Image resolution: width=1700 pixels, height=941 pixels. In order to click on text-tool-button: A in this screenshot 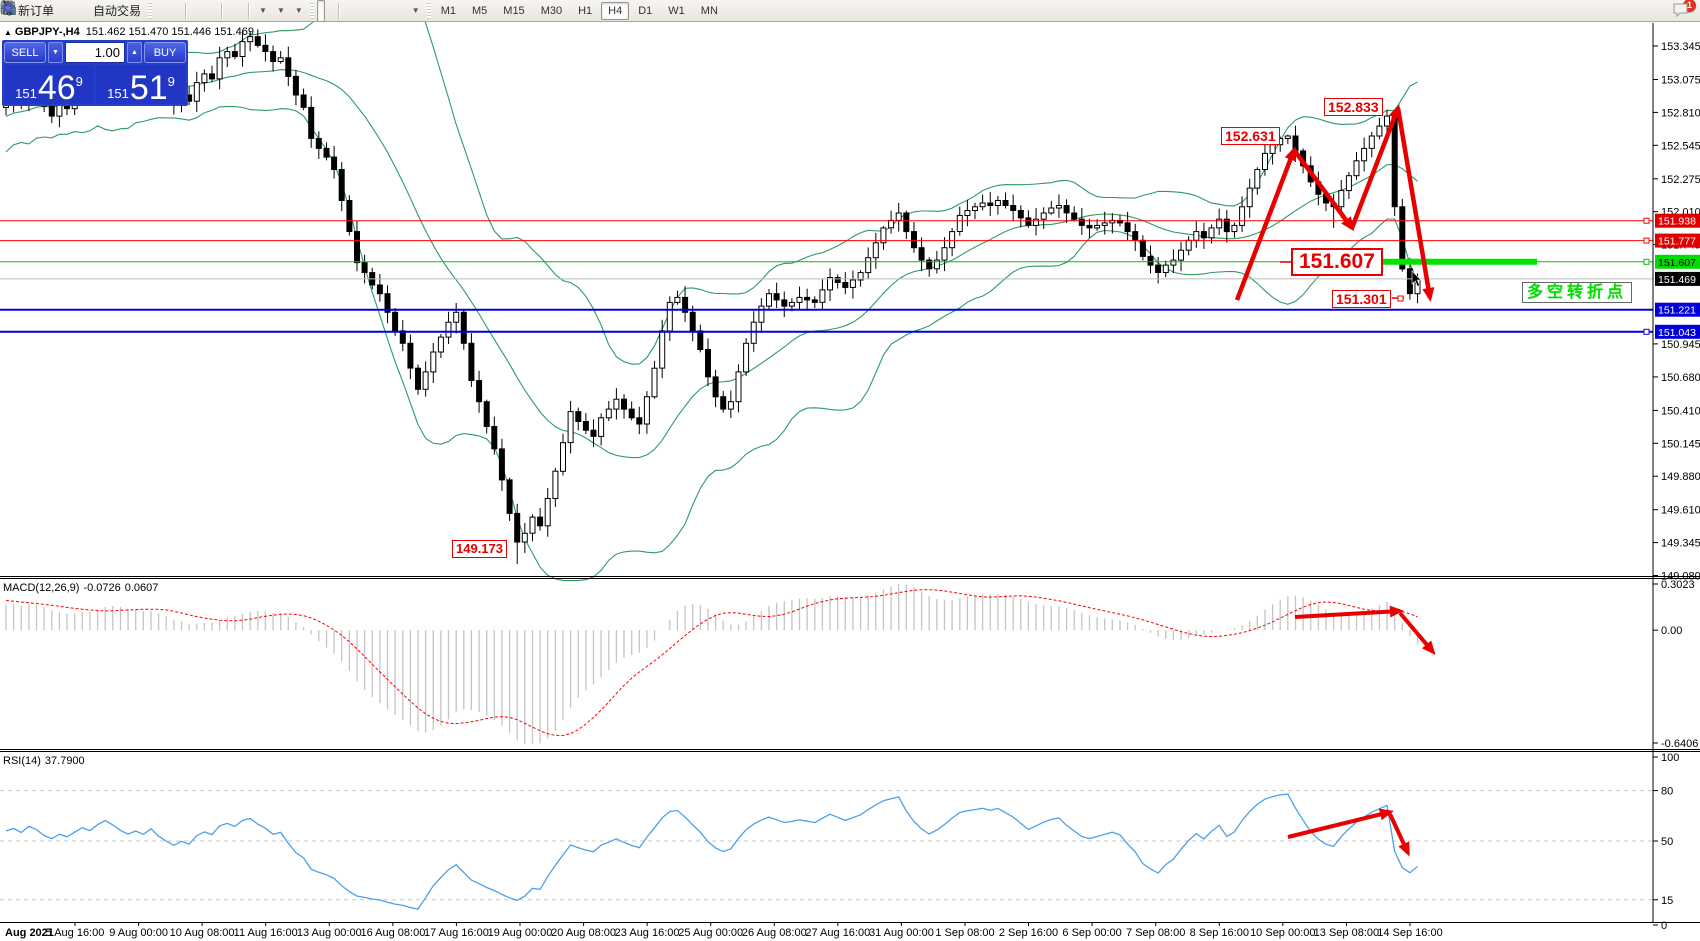, I will do `click(200, 11)`.